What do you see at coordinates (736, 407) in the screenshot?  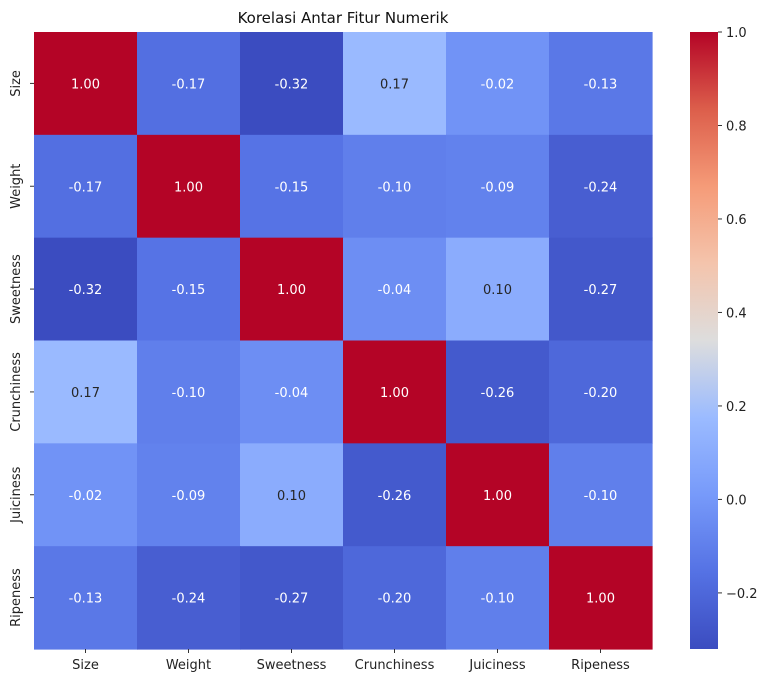 I see `colorbar-tick-label: 0.2` at bounding box center [736, 407].